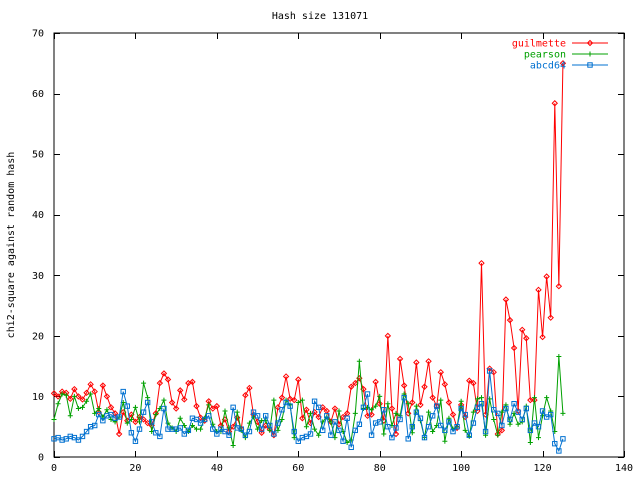 This screenshot has width=640, height=480. What do you see at coordinates (543, 468) in the screenshot?
I see `x-tick-label: 120` at bounding box center [543, 468].